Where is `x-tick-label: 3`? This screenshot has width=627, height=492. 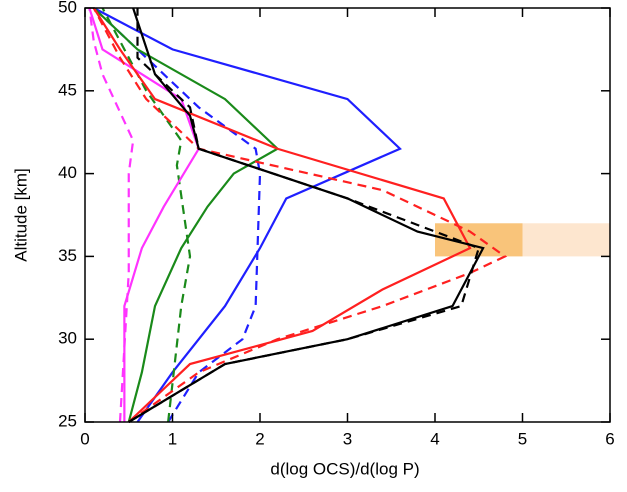
x-tick-label: 3 is located at coordinates (347, 438).